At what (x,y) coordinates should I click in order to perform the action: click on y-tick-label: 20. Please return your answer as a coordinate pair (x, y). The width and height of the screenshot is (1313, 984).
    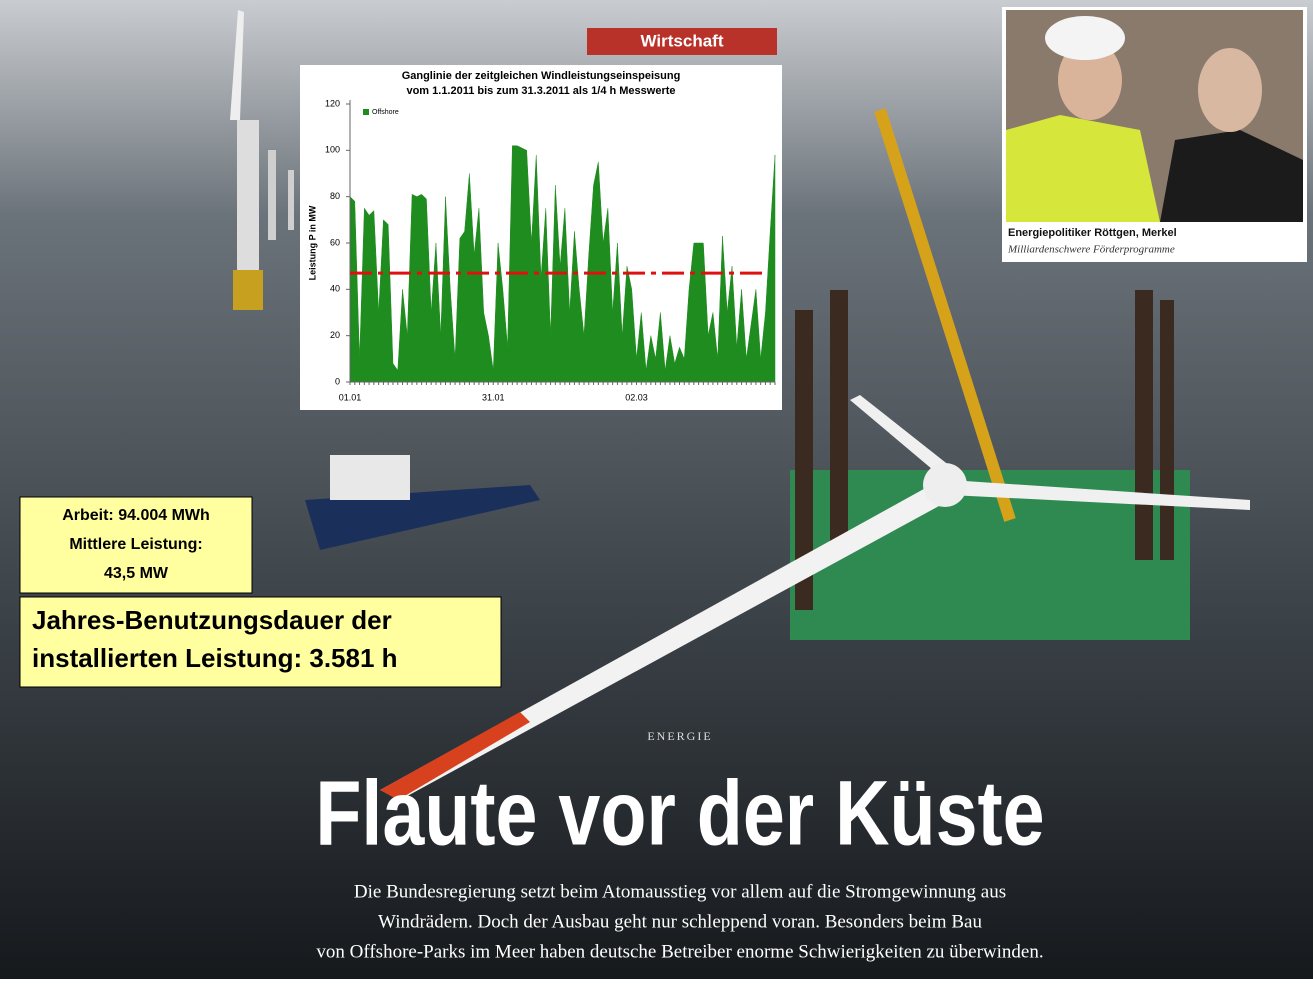
    Looking at the image, I should click on (335, 335).